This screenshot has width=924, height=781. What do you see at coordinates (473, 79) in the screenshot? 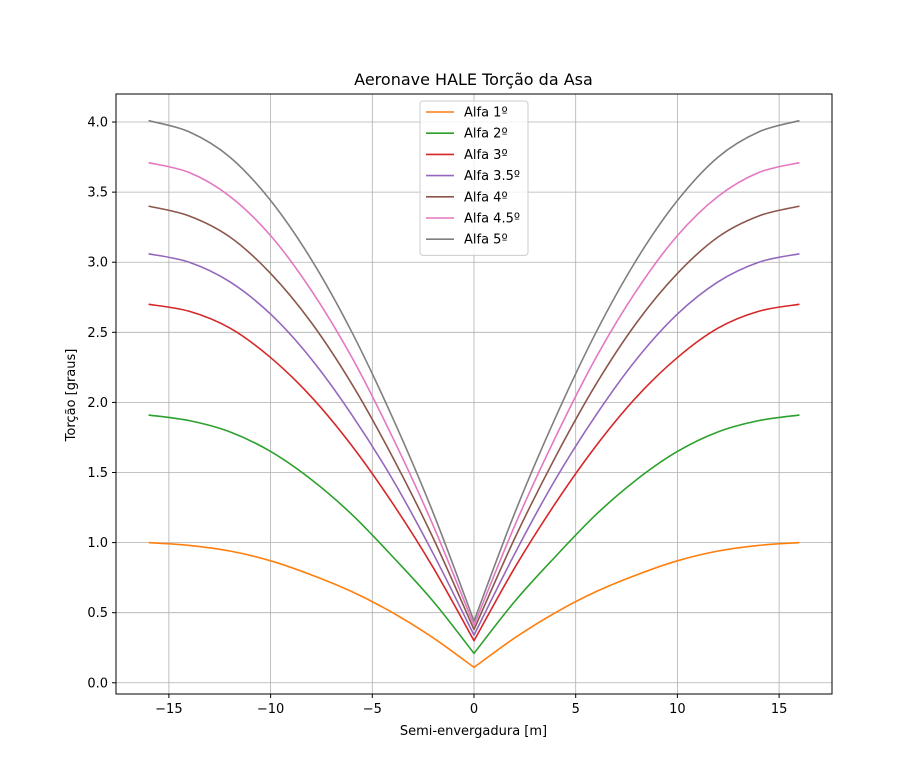
I see `chart-title: Aeronave HALE Torção da Asa` at bounding box center [473, 79].